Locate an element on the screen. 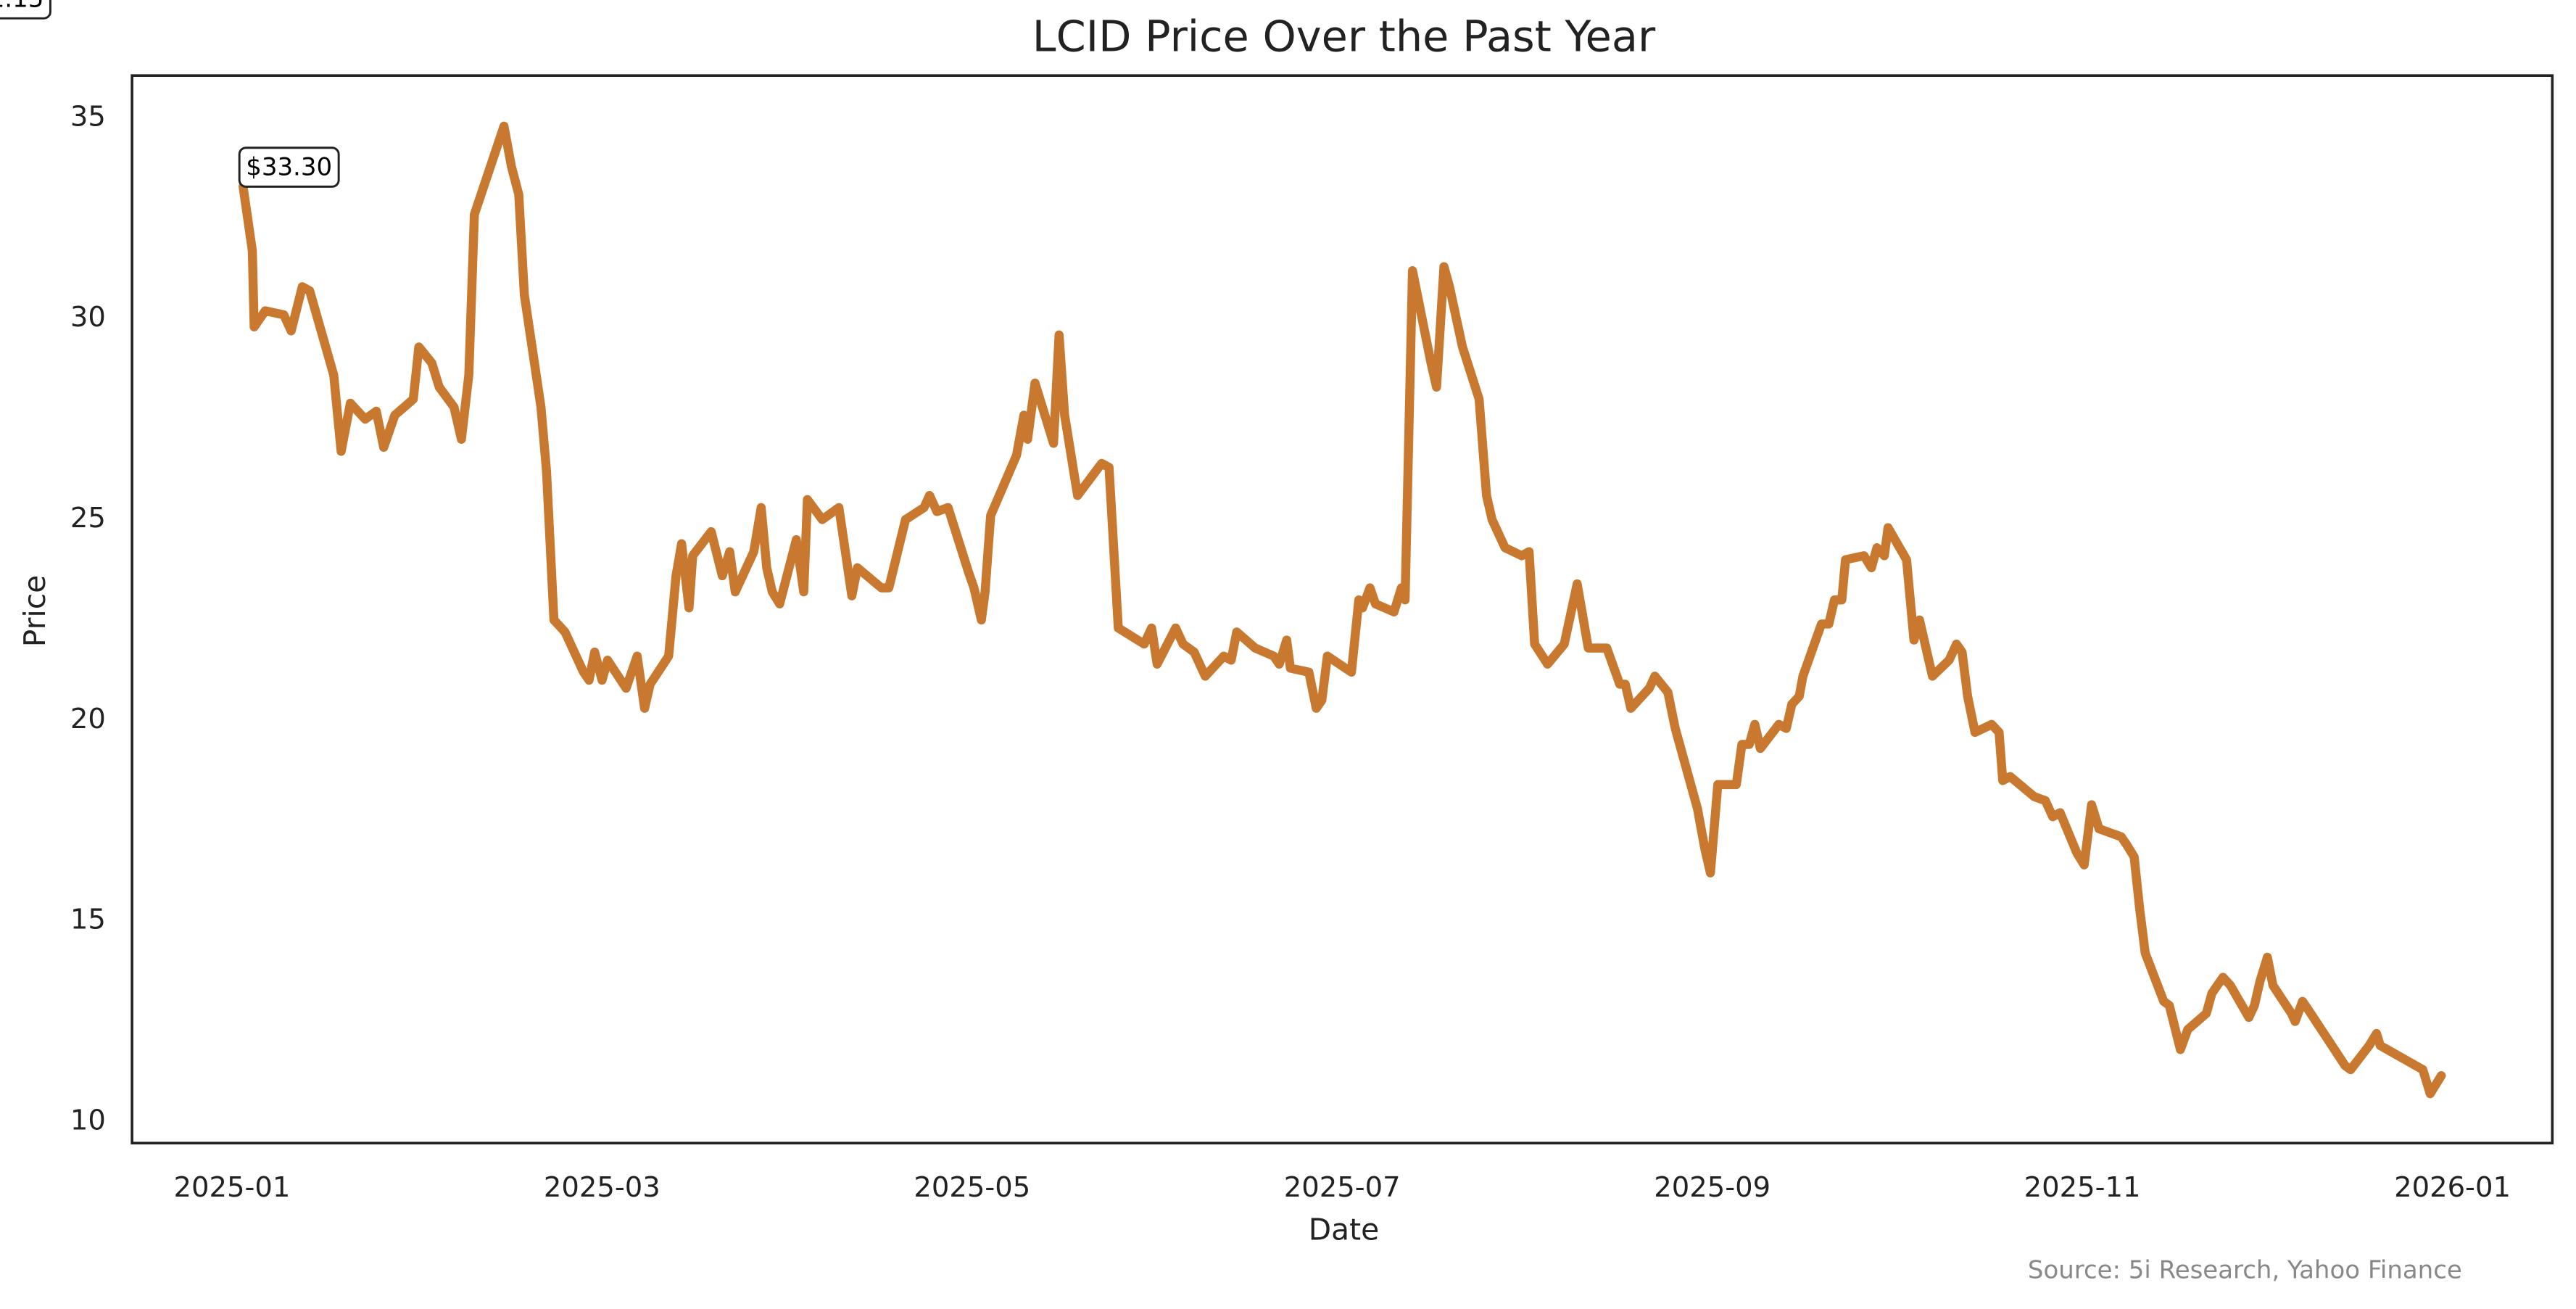 The width and height of the screenshot is (2576, 1309). x-tick-label: 2025-01 is located at coordinates (232, 1187).